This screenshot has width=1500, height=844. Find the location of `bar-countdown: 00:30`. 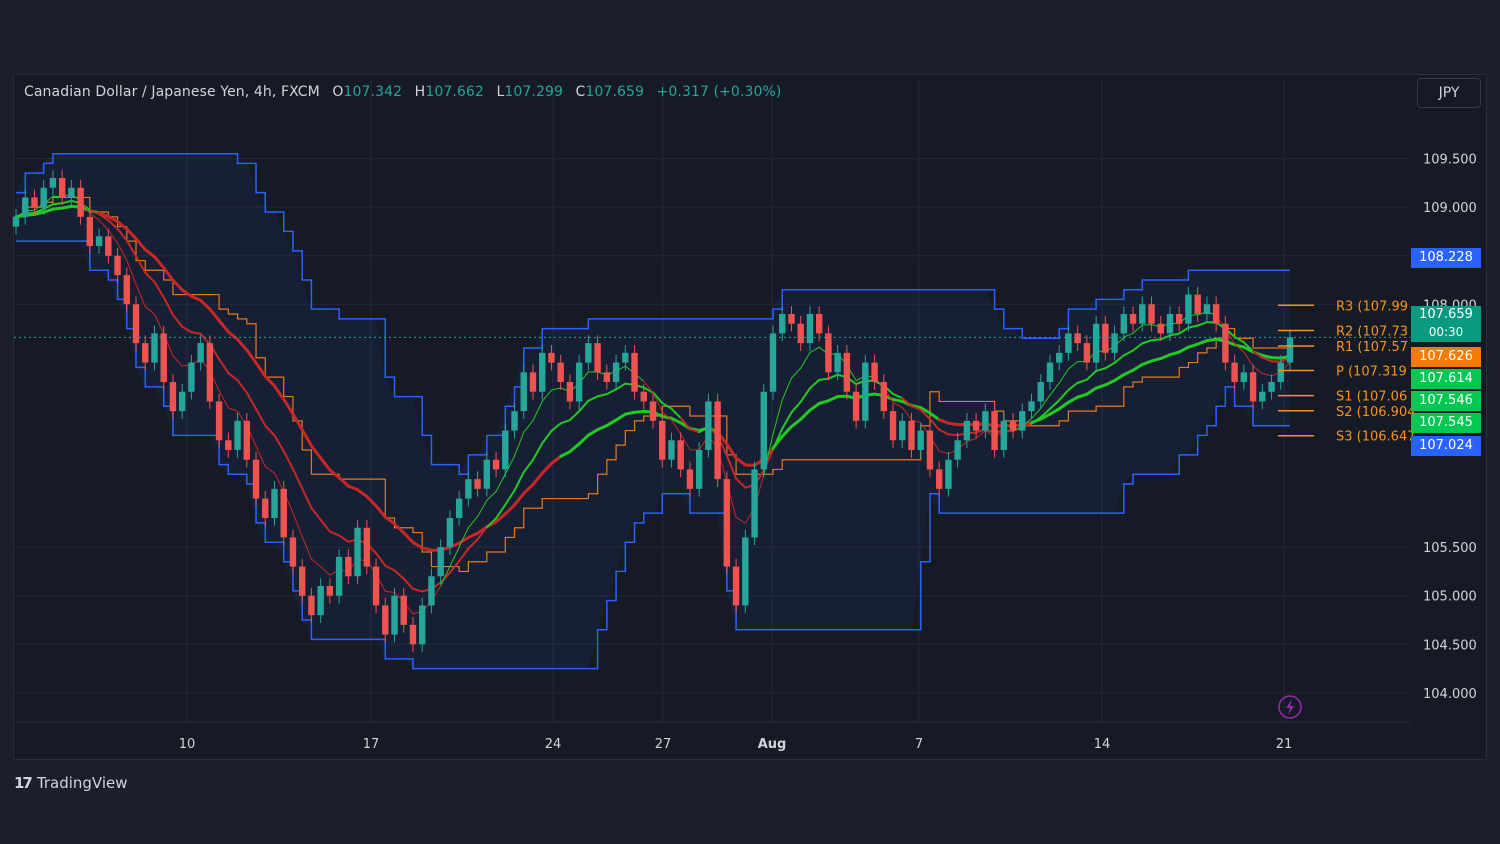

bar-countdown: 00:30 is located at coordinates (1446, 332).